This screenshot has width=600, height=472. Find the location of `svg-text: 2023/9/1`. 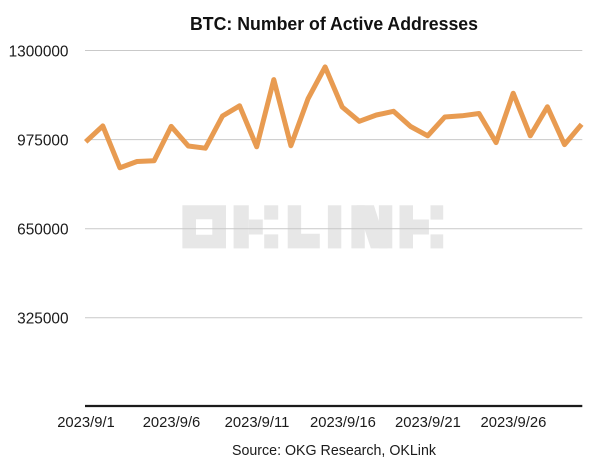

svg-text: 2023/9/1 is located at coordinates (86, 423).